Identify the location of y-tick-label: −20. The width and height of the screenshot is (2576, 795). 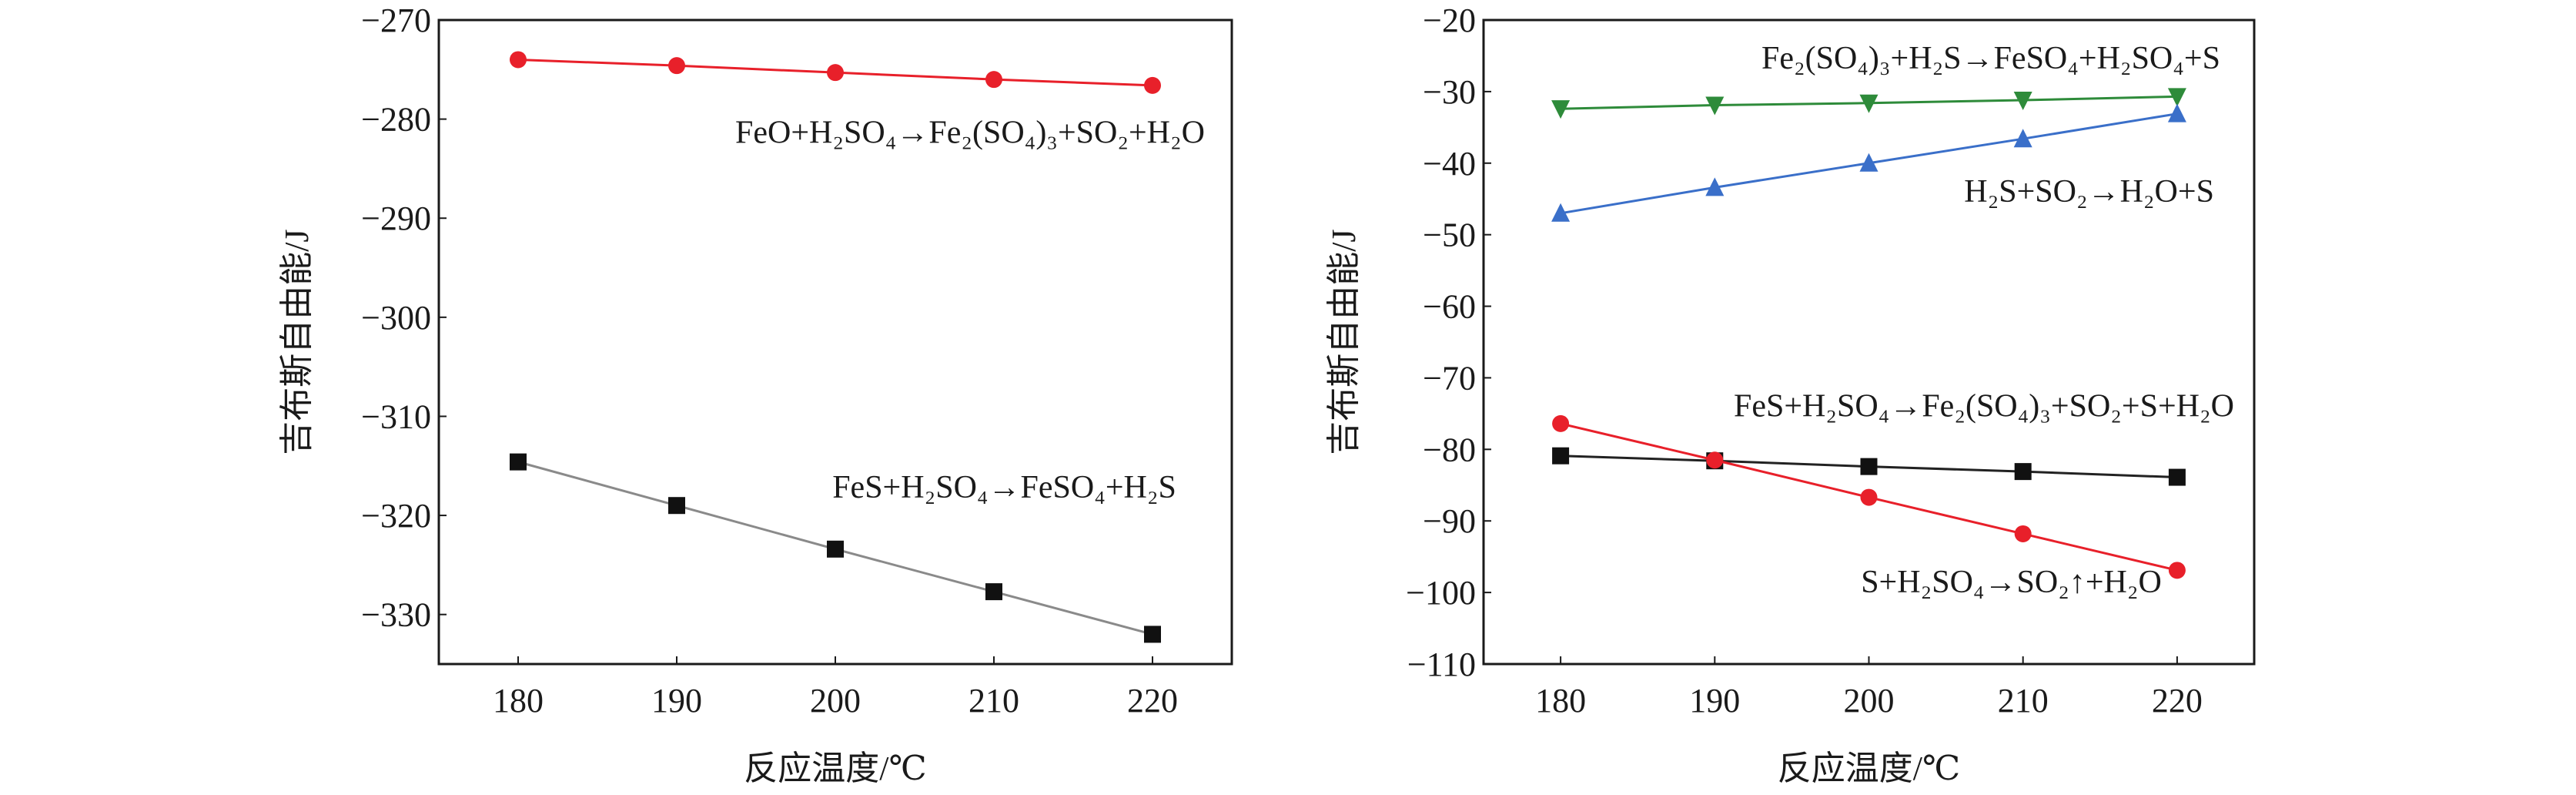
(1449, 20).